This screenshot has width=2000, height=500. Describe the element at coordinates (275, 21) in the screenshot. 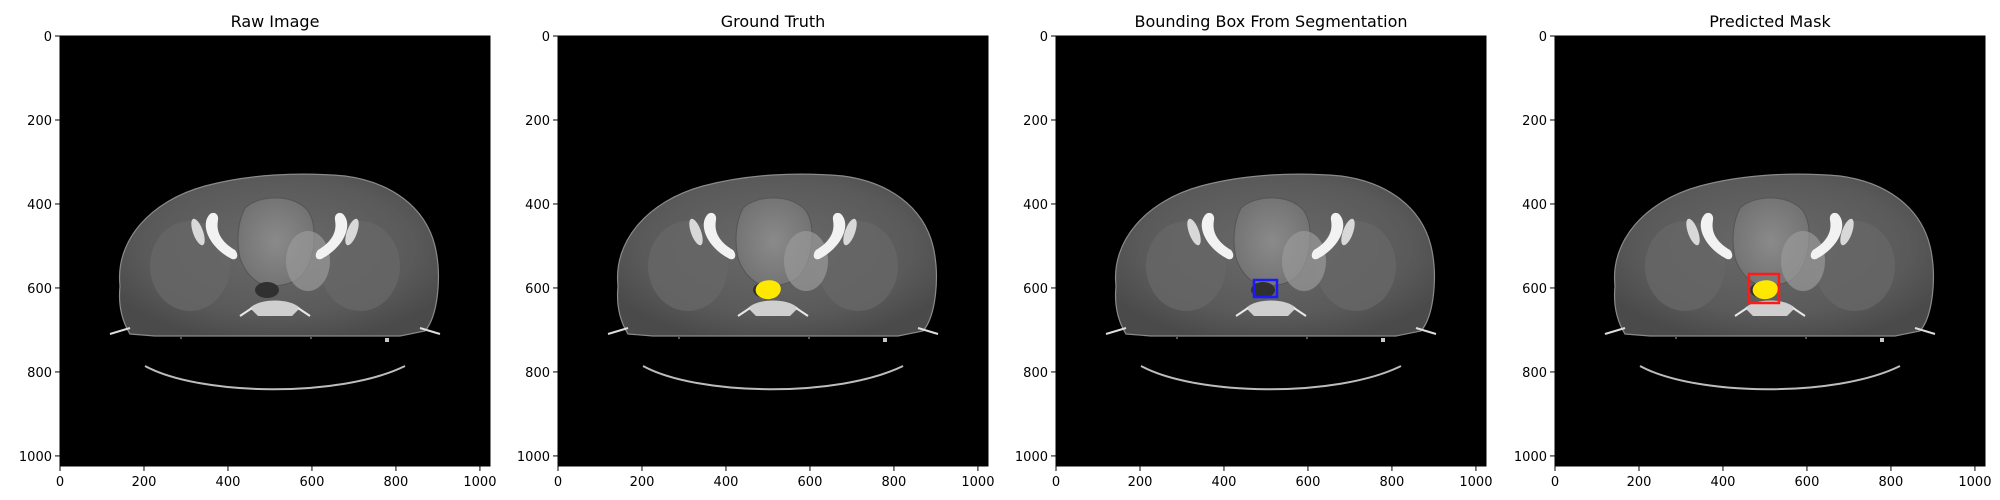

I see `panel-title: Raw Image` at that location.